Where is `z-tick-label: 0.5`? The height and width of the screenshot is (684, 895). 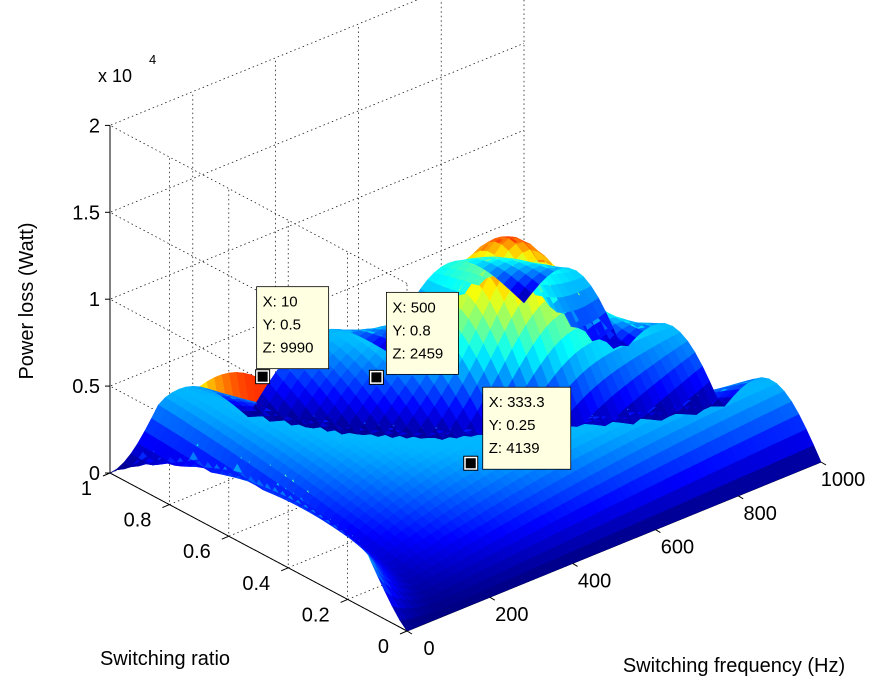 z-tick-label: 0.5 is located at coordinates (86, 387).